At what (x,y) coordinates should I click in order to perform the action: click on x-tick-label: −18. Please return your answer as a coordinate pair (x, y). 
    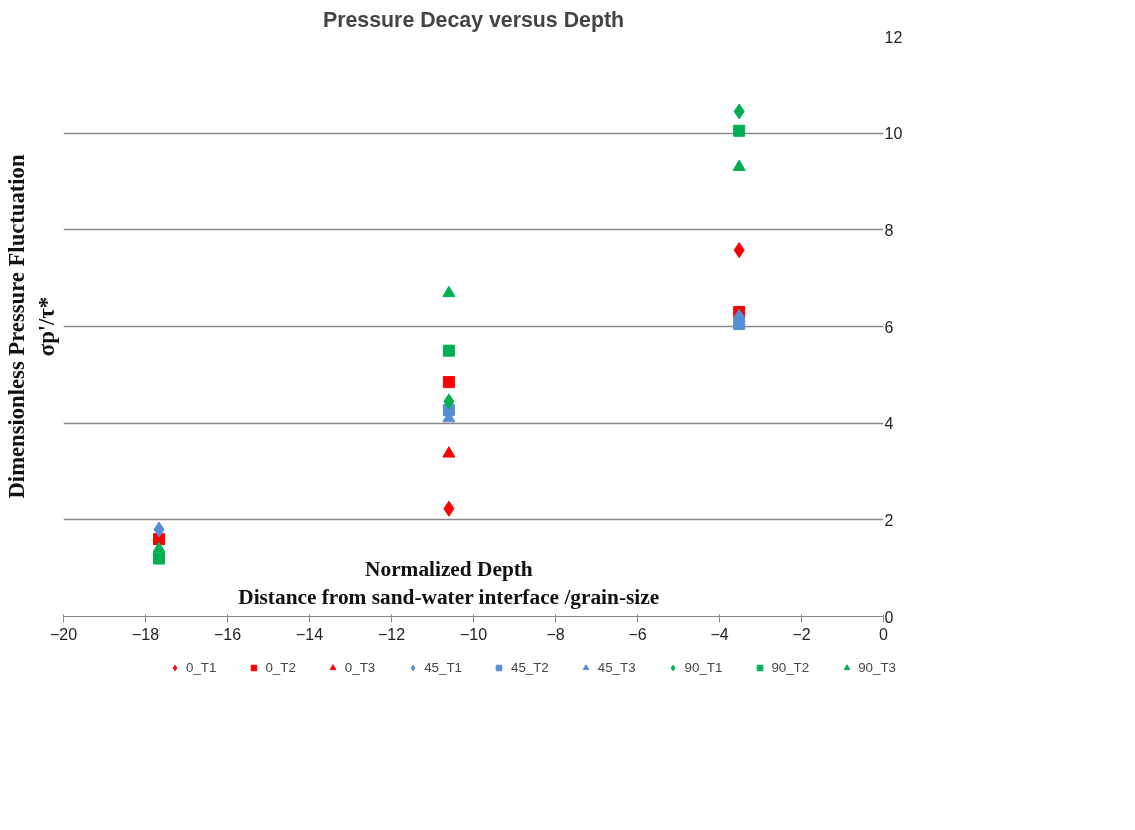
    Looking at the image, I should click on (145, 634).